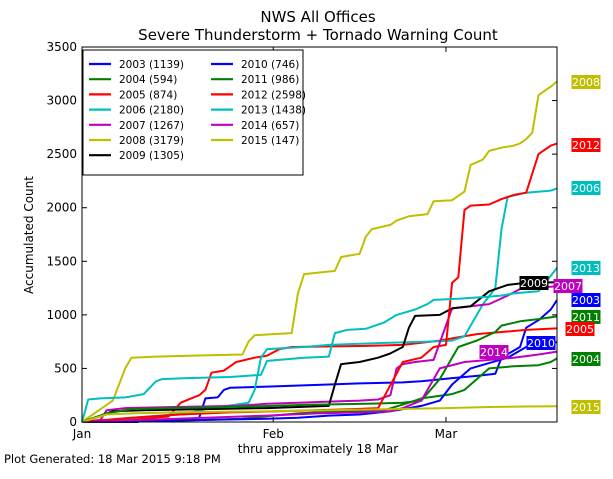 This screenshot has width=613, height=479. What do you see at coordinates (61, 47) in the screenshot?
I see `y-tick-label: 3500` at bounding box center [61, 47].